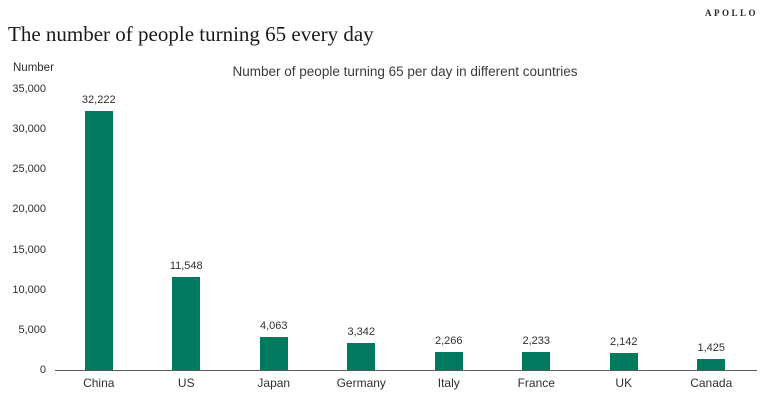  Describe the element at coordinates (731, 13) in the screenshot. I see `apollo-logo: APOLLO` at that location.